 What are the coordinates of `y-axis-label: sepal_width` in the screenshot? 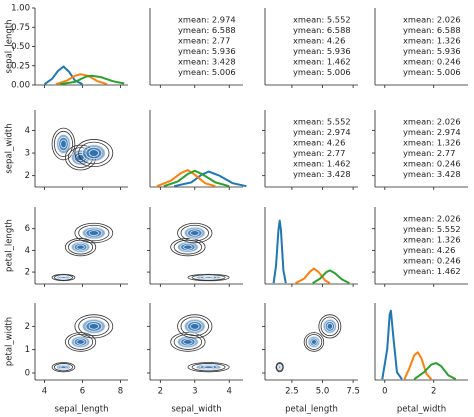 It's located at (10, 148).